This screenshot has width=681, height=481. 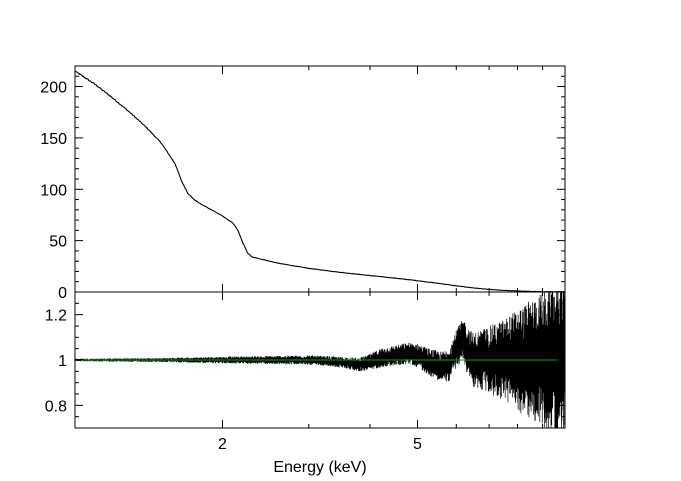 I want to click on spectrum-y-tick-labels: 0 50 100 150 200, so click(x=53, y=191).